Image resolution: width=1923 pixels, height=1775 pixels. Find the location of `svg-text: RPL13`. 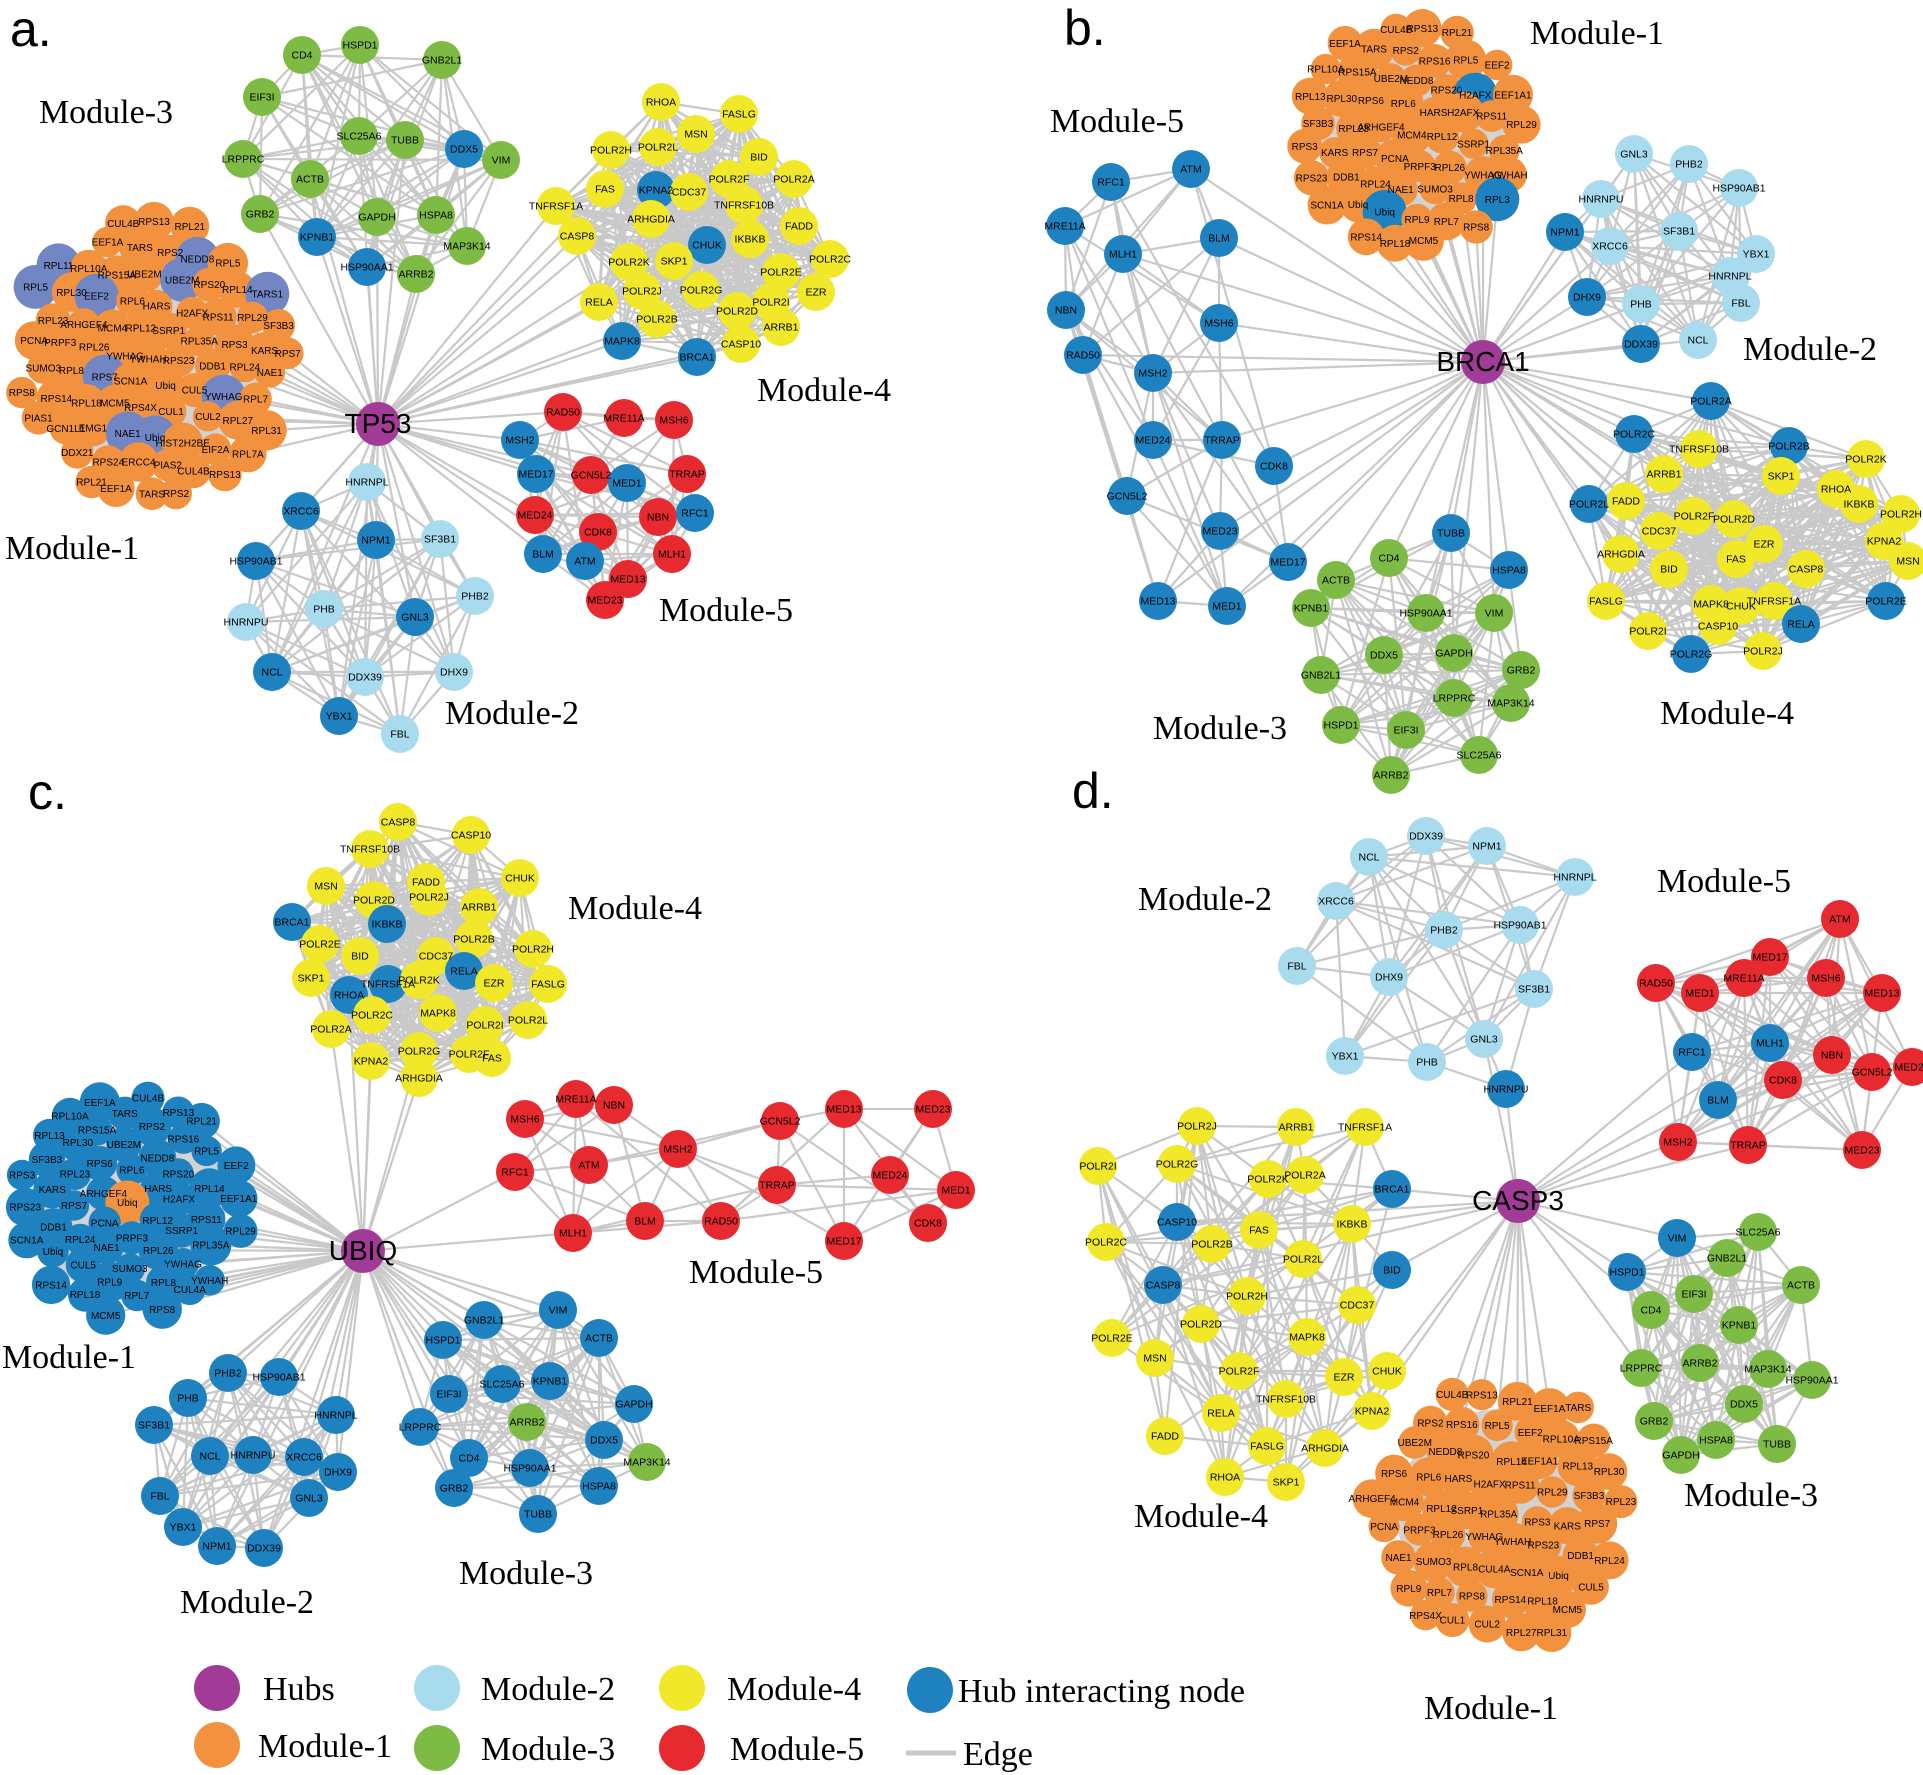

svg-text: RPL13 is located at coordinates (1578, 1467).